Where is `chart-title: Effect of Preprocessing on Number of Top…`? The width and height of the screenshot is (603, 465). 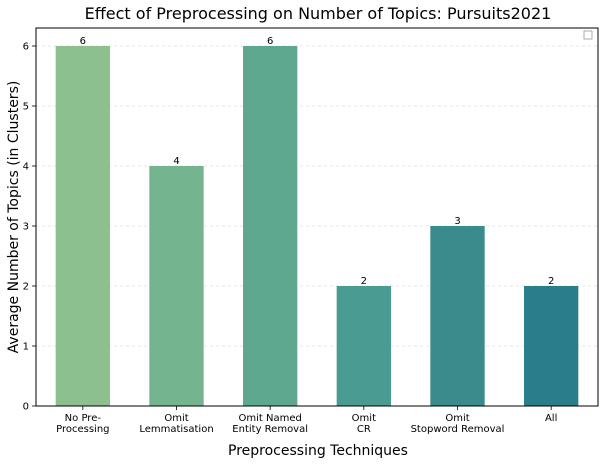 chart-title: Effect of Preprocessing on Number of Top… is located at coordinates (318, 13).